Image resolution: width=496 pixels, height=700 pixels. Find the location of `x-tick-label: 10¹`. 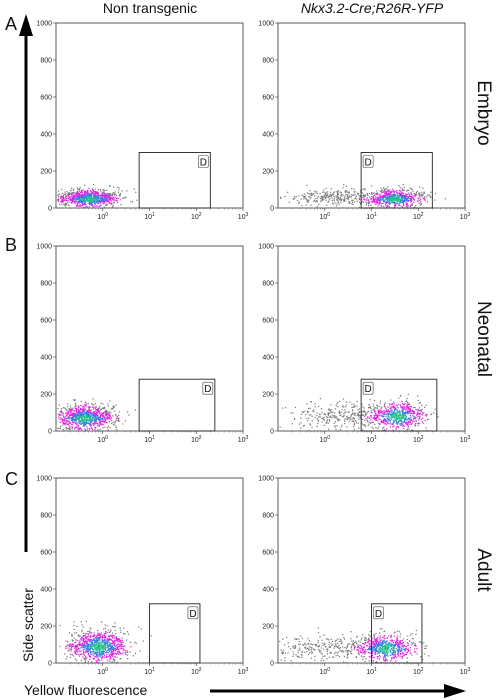

x-tick-label: 10¹ is located at coordinates (149, 439).